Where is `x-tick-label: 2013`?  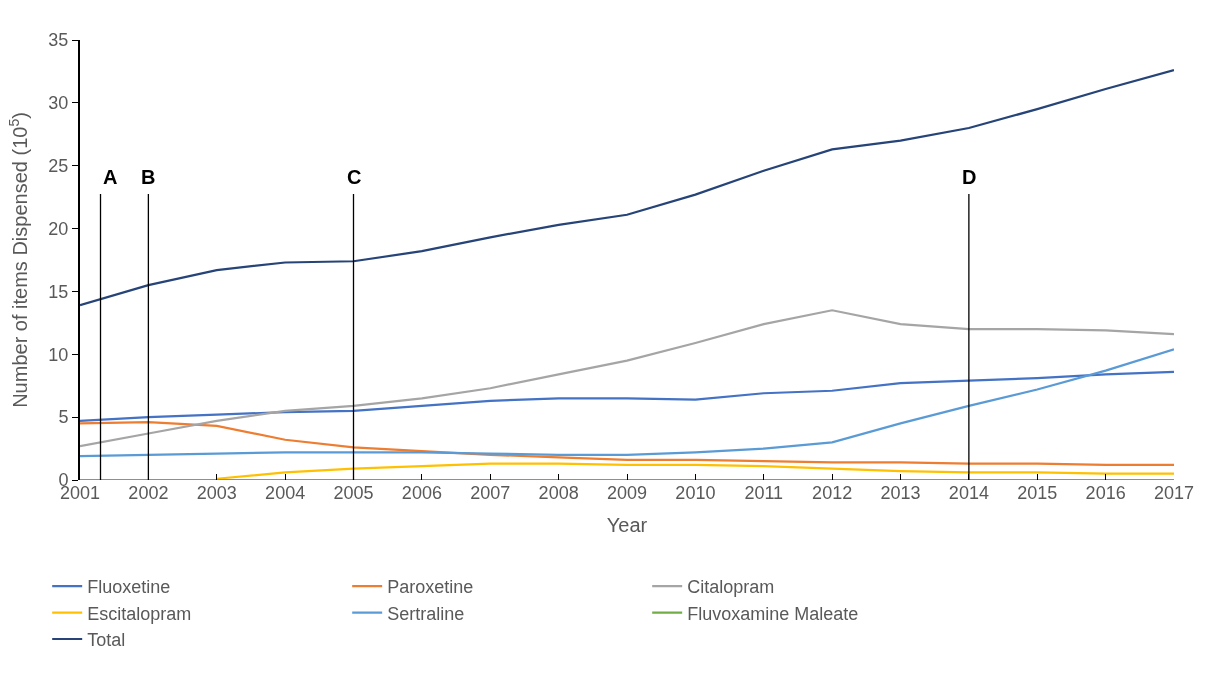
x-tick-label: 2013 is located at coordinates (900, 493).